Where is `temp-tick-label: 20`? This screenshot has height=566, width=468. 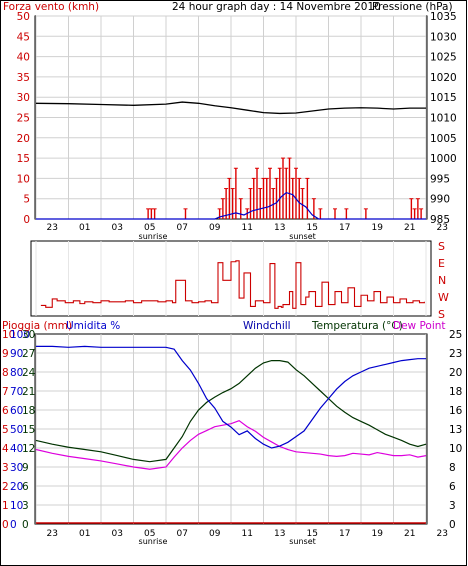 temp-tick-label: 20 is located at coordinates (455, 373).